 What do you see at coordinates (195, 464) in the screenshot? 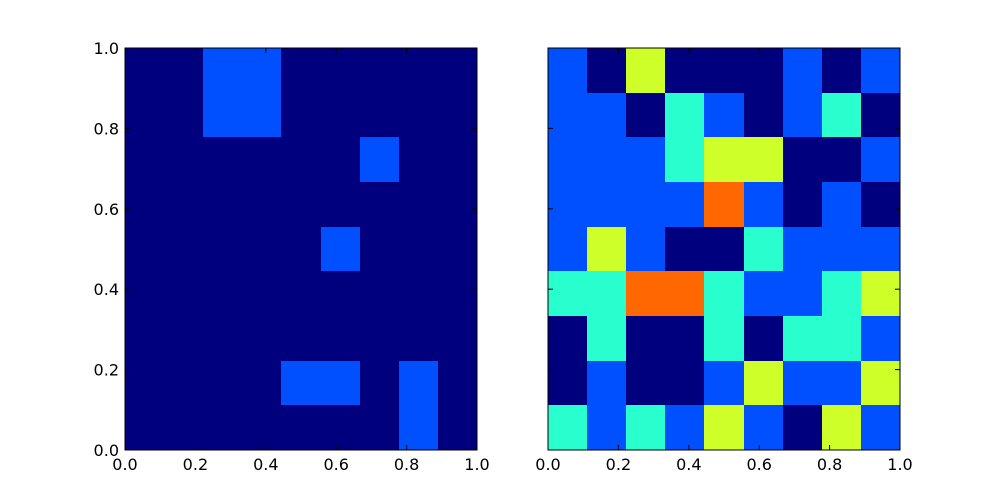
I see `x-tick-label: 0.2` at bounding box center [195, 464].